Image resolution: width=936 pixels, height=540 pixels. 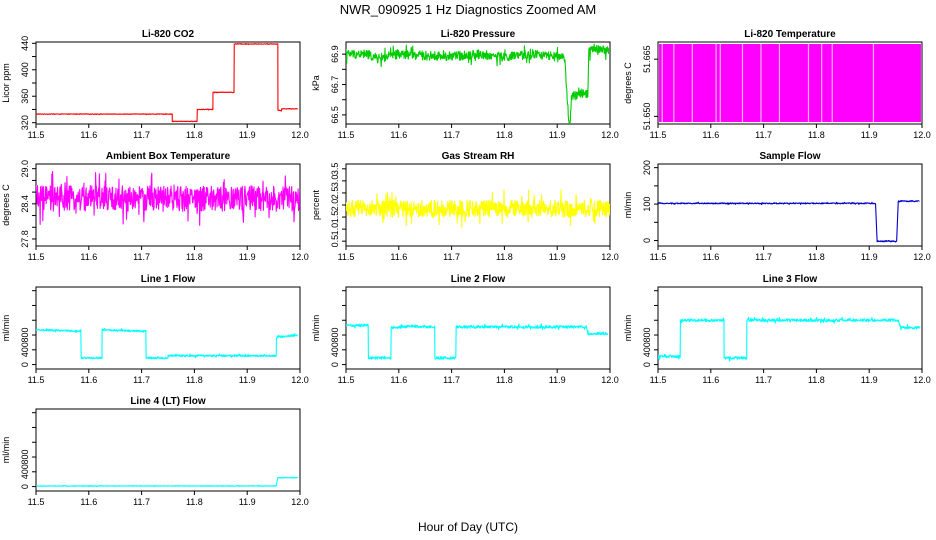 I want to click on y-tick-label: 440, so click(x=25, y=43).